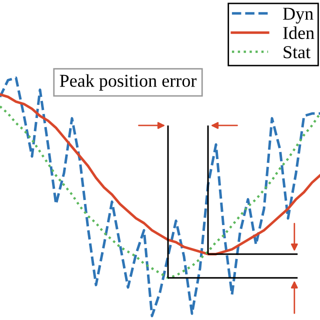 Image resolution: width=320 pixels, height=320 pixels. I want to click on annotation: Peak position error, so click(128, 82).